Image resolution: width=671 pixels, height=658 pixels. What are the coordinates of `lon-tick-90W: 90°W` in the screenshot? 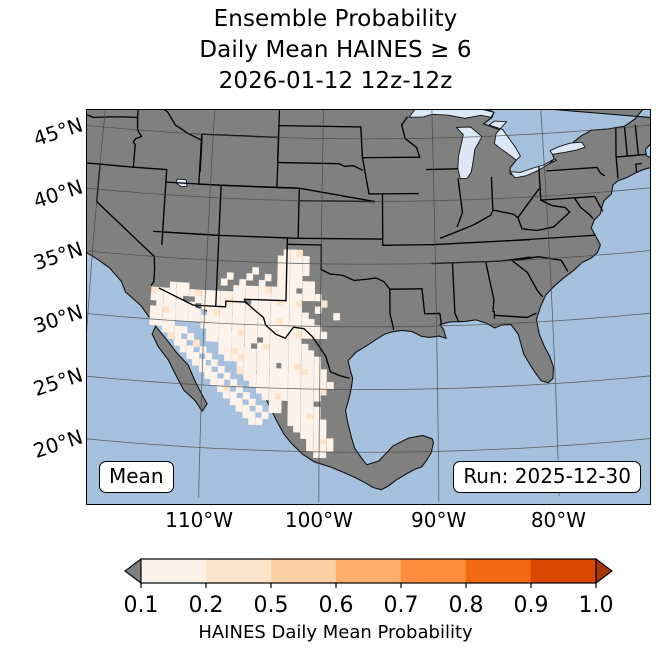 It's located at (439, 520).